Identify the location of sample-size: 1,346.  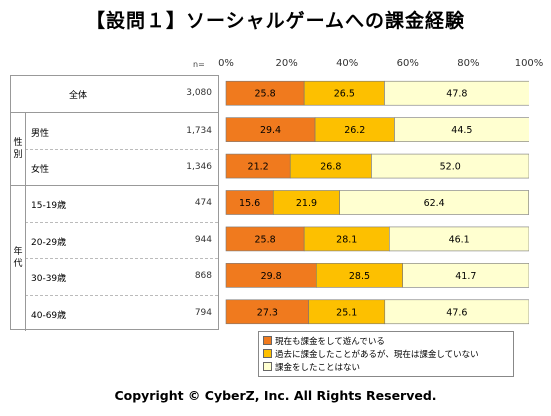
(199, 167).